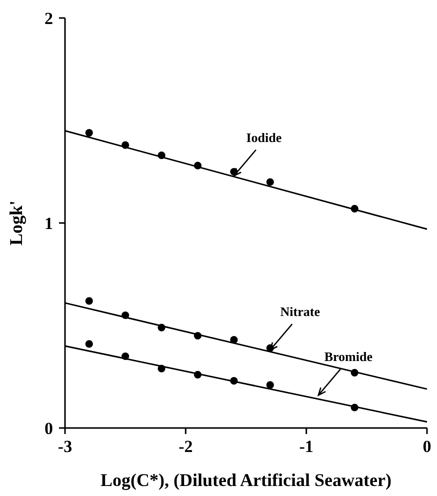  I want to click on y-axis-title: Logk', so click(16, 223).